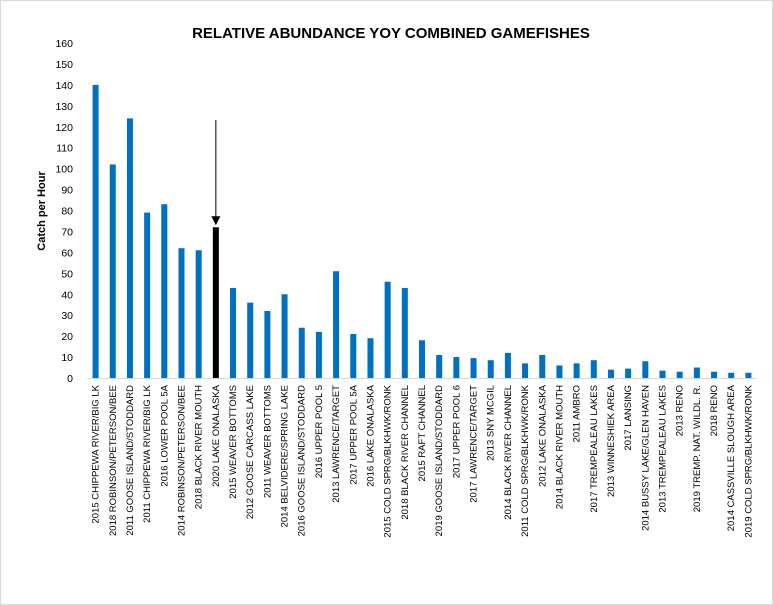 Image resolution: width=773 pixels, height=605 pixels. I want to click on y-tick-label: 80, so click(67, 212).